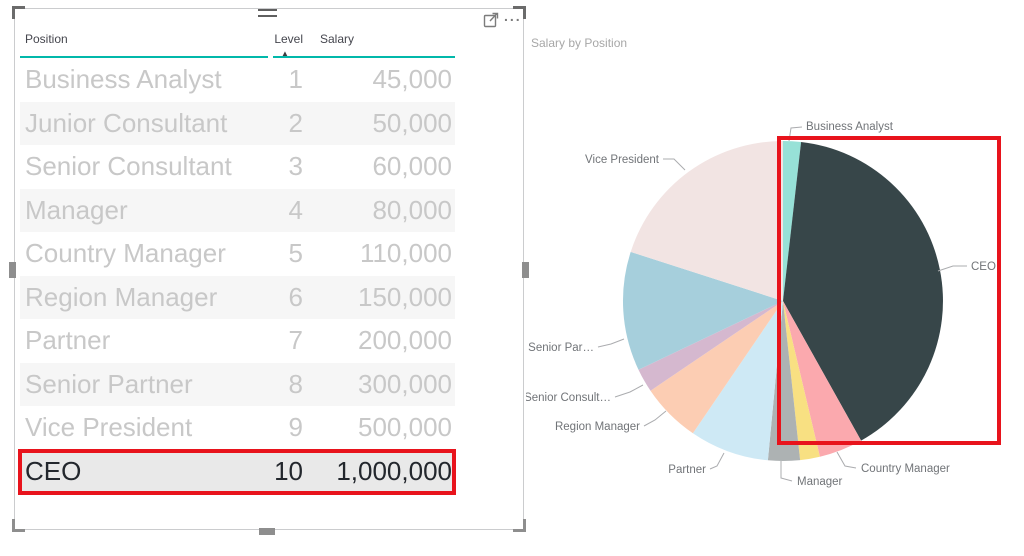  I want to click on cell-salary: 150,000, so click(405, 296).